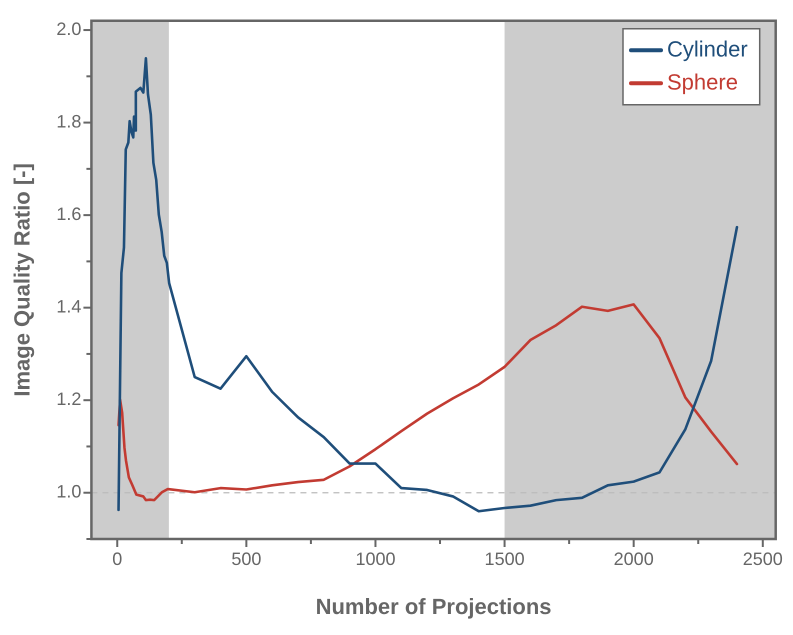  What do you see at coordinates (117, 558) in the screenshot?
I see `x-tick-label: 0` at bounding box center [117, 558].